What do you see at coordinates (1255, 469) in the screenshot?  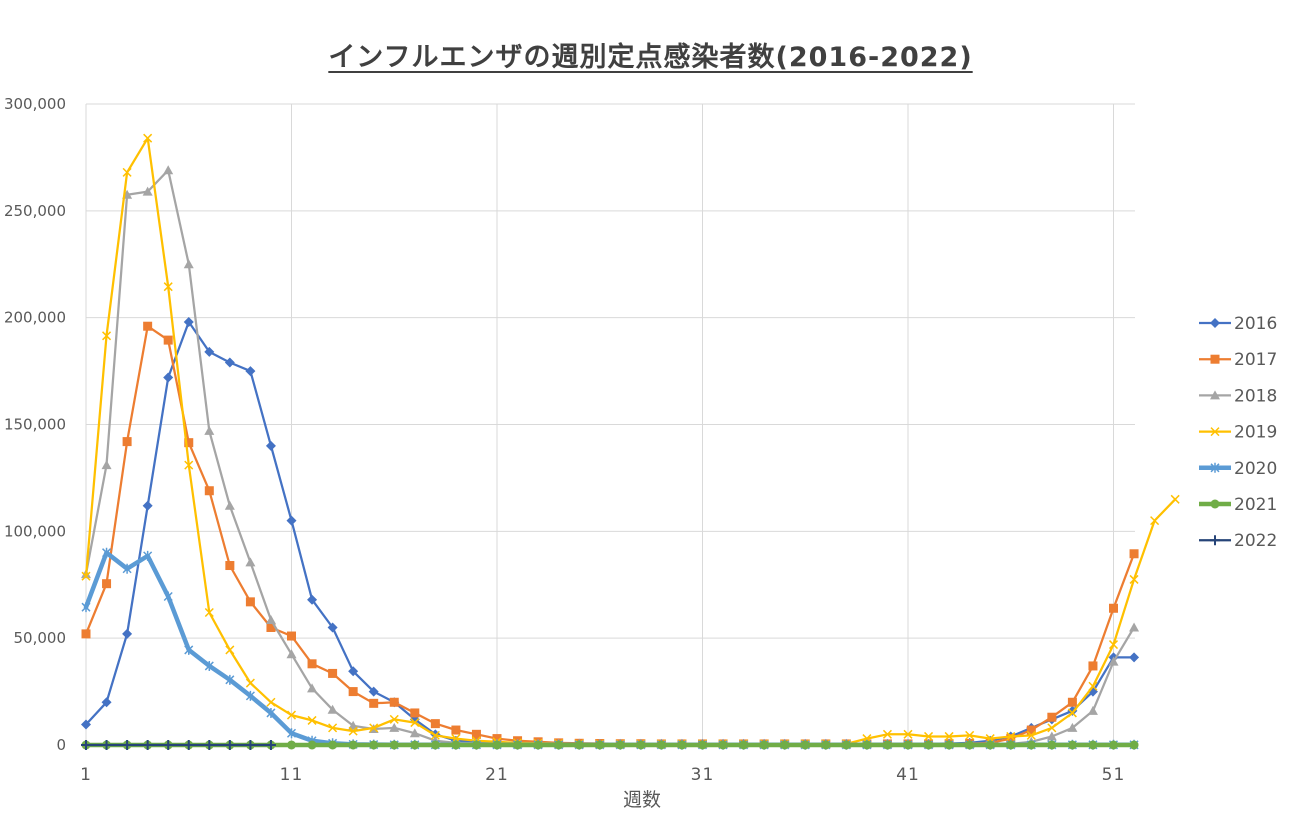 I see `legend-label: 2020` at bounding box center [1255, 469].